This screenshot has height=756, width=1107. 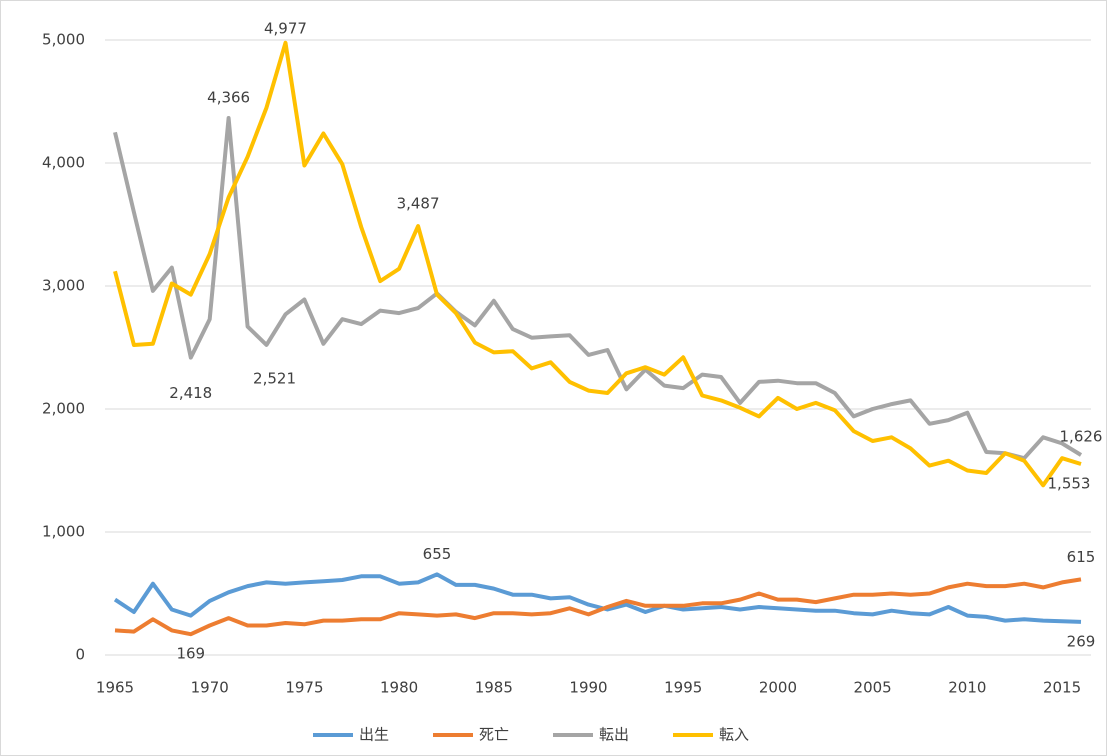 I want to click on x-tick-label: 1995, so click(x=683, y=688).